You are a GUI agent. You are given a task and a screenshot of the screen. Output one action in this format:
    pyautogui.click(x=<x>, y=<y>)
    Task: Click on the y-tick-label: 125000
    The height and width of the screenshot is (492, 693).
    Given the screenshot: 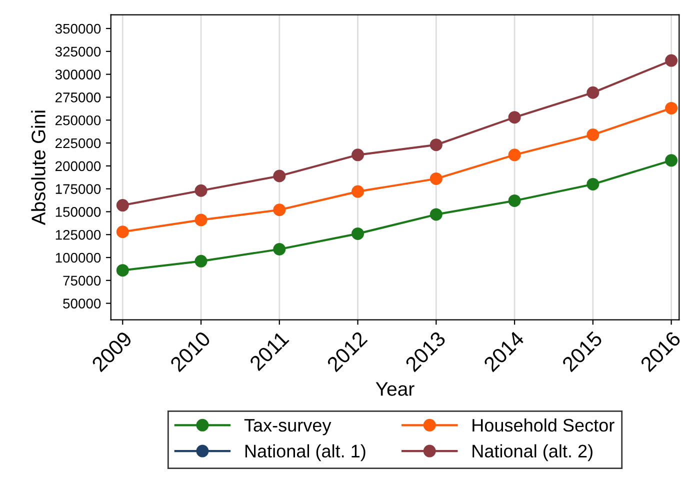 What is the action you would take?
    pyautogui.click(x=78, y=235)
    